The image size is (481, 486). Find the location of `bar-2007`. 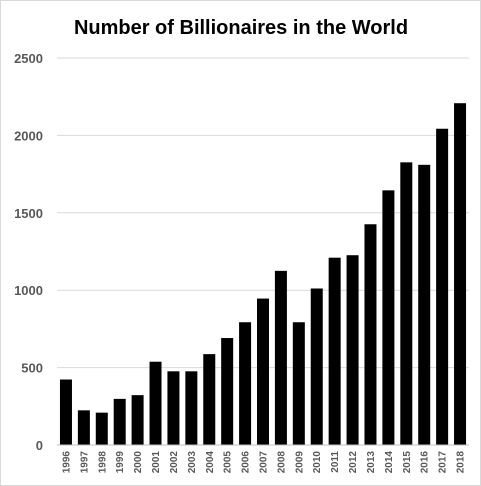

bar-2007 is located at coordinates (263, 371).